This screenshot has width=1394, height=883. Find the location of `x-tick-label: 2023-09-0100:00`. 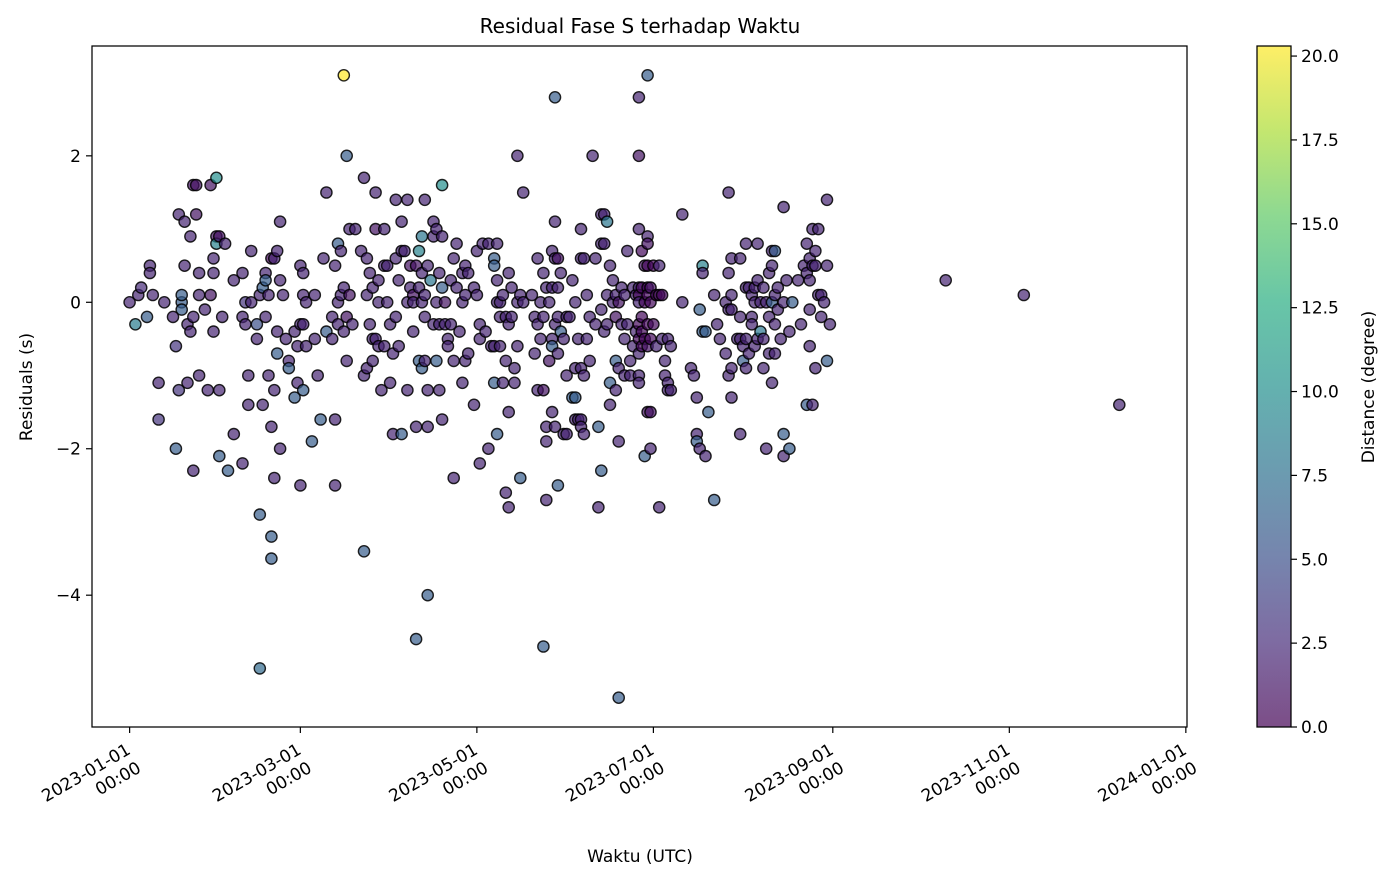

x-tick-label: 2023-09-0100:00 is located at coordinates (795, 782).